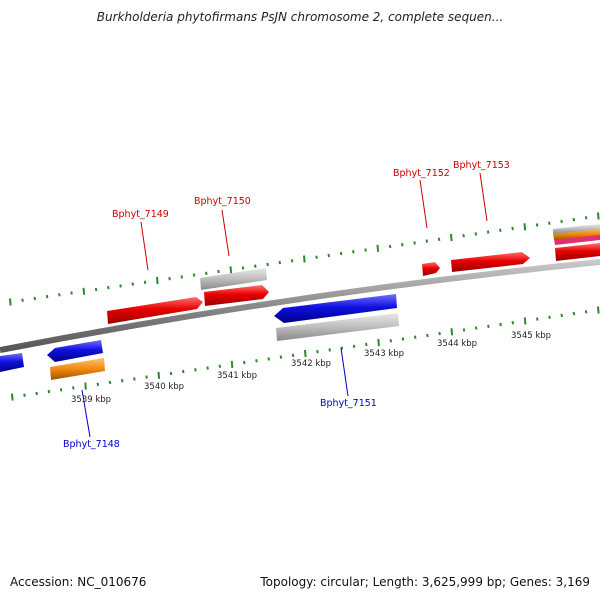  Describe the element at coordinates (233, 279) in the screenshot. I see `gene-bphyt-7150-pseudo` at that location.